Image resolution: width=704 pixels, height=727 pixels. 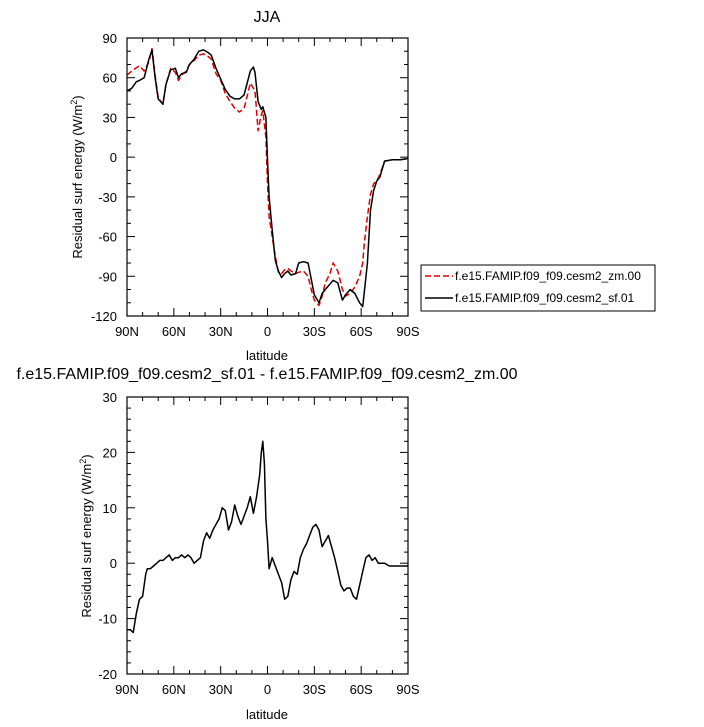 I want to click on top-x-tick-label: 60N, so click(x=174, y=331).